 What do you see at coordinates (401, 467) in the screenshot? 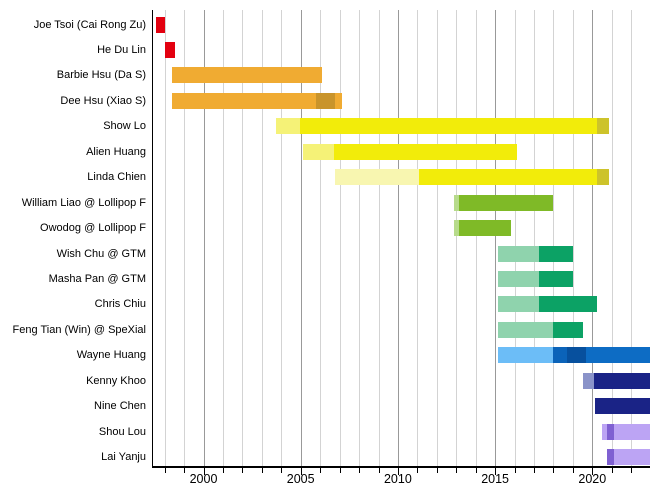
I see `x-axis-line` at bounding box center [401, 467].